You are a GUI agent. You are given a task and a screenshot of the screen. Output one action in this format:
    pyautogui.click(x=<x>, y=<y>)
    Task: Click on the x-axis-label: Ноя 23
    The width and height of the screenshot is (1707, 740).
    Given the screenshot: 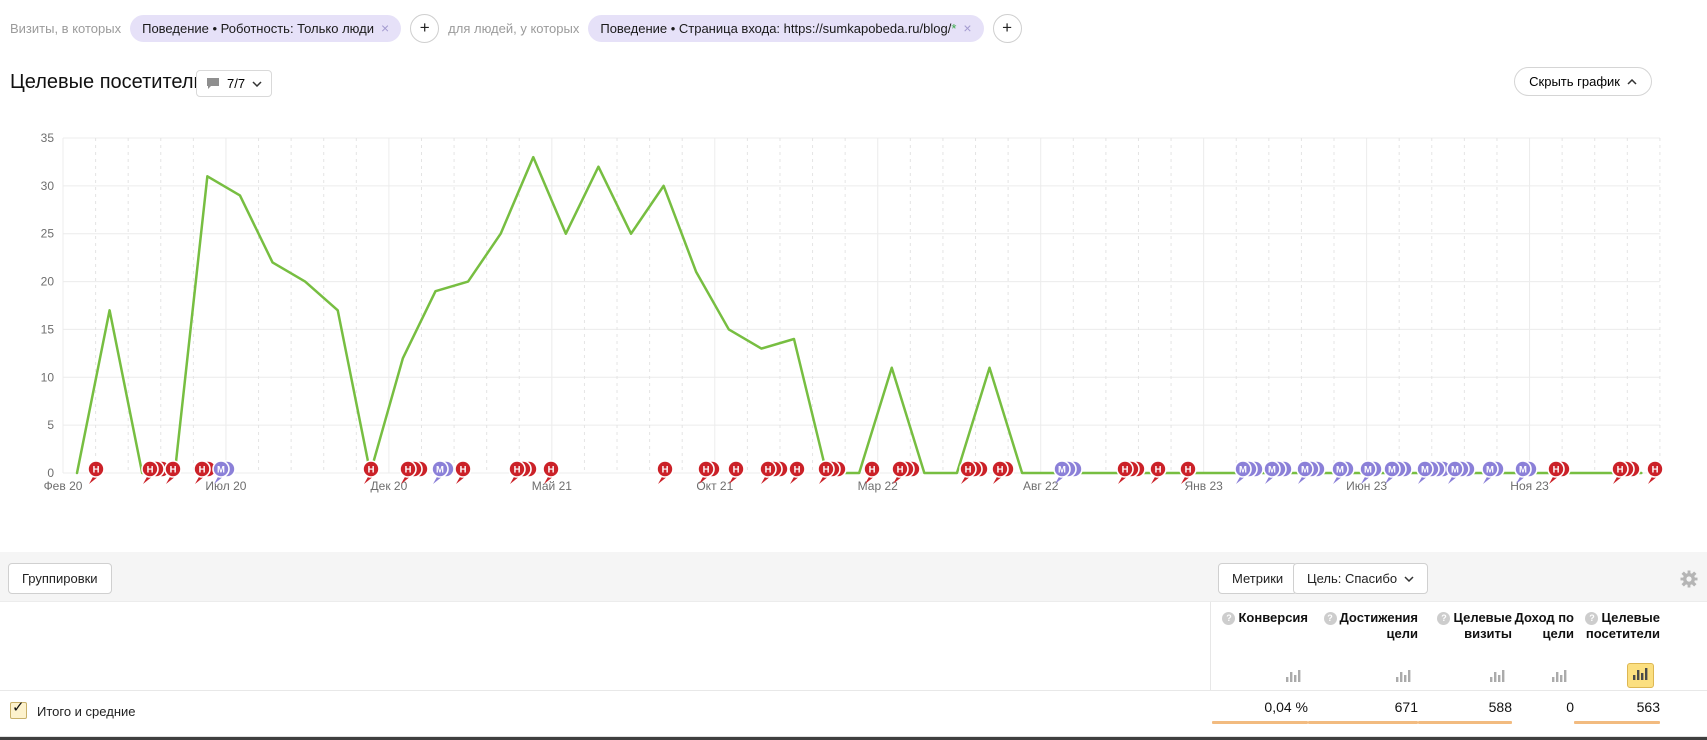 What is the action you would take?
    pyautogui.click(x=1529, y=486)
    